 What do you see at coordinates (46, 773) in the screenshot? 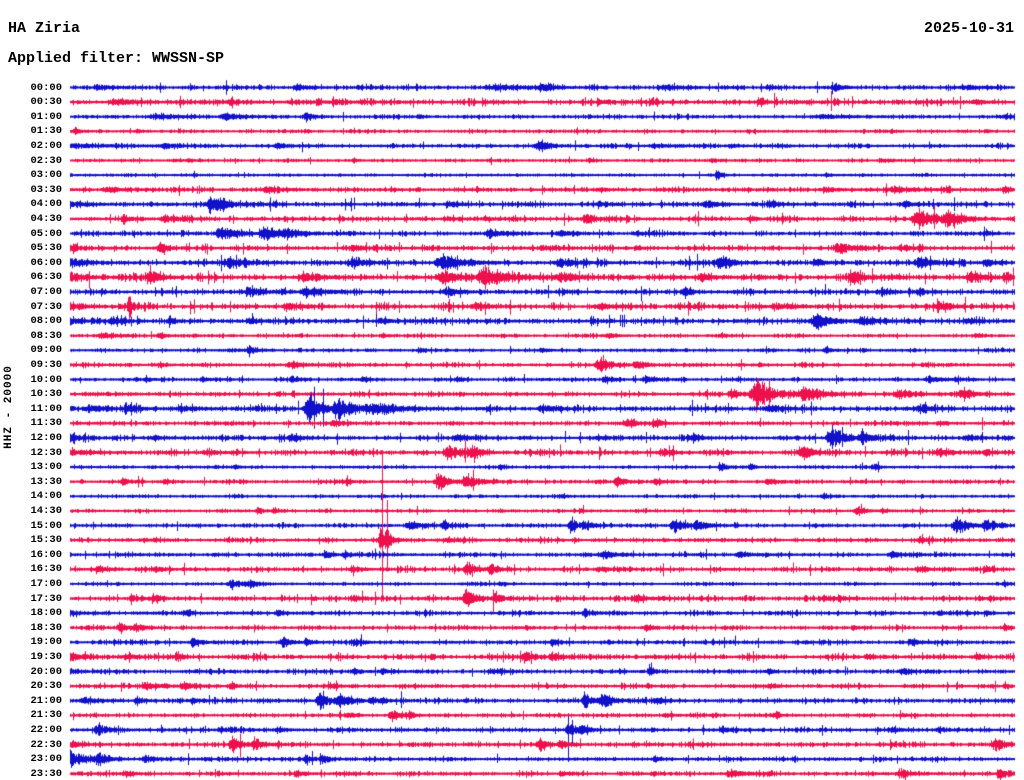
I see `time-label-2330: 23:30` at bounding box center [46, 773].